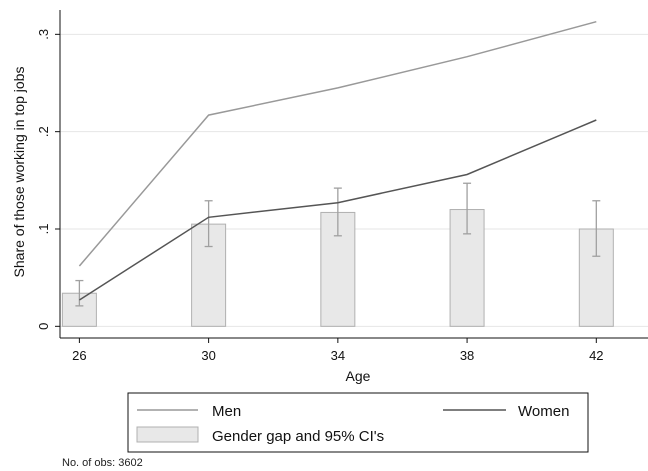  I want to click on obs-note: No. of obs: 3602, so click(102, 463).